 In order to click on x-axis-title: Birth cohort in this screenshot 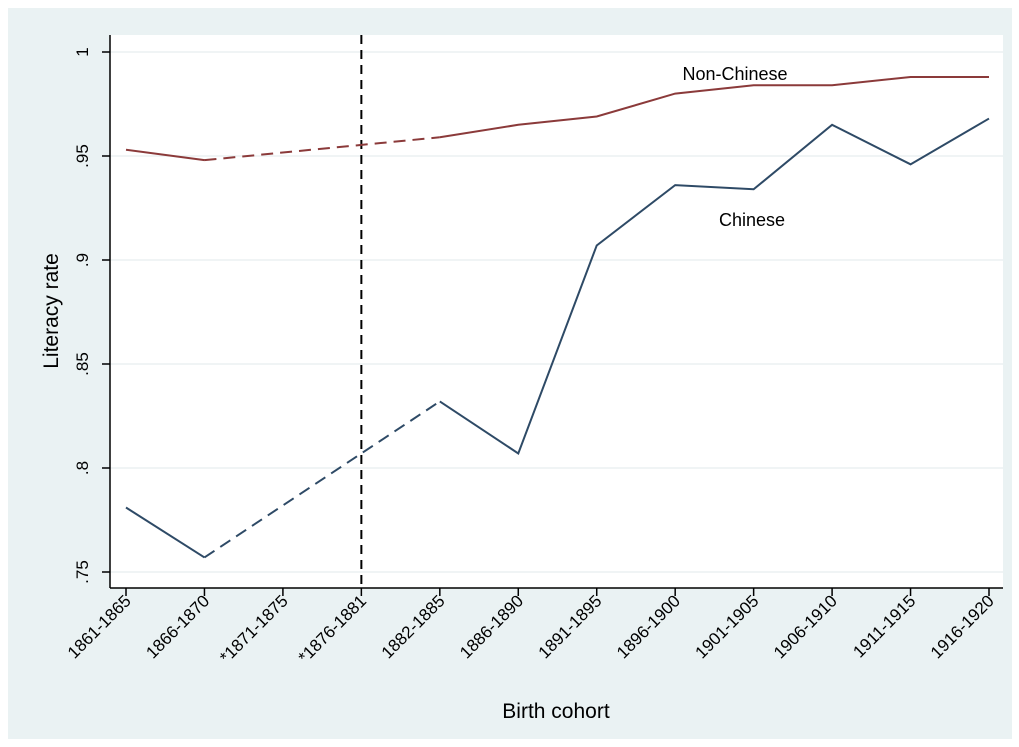, I will do `click(556, 711)`.